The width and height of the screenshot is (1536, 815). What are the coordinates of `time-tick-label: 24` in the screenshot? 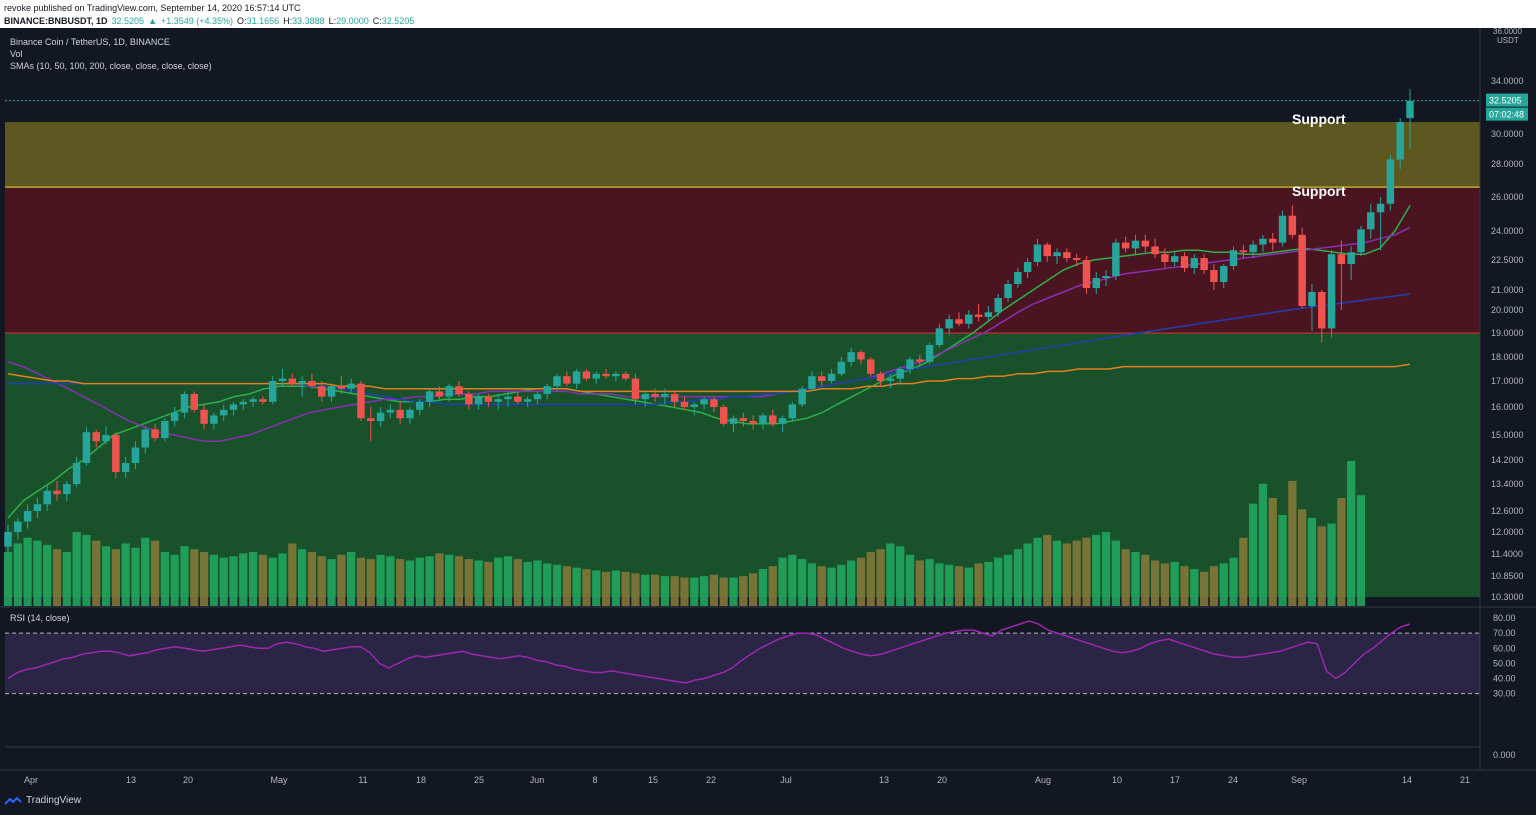 It's located at (1233, 780).